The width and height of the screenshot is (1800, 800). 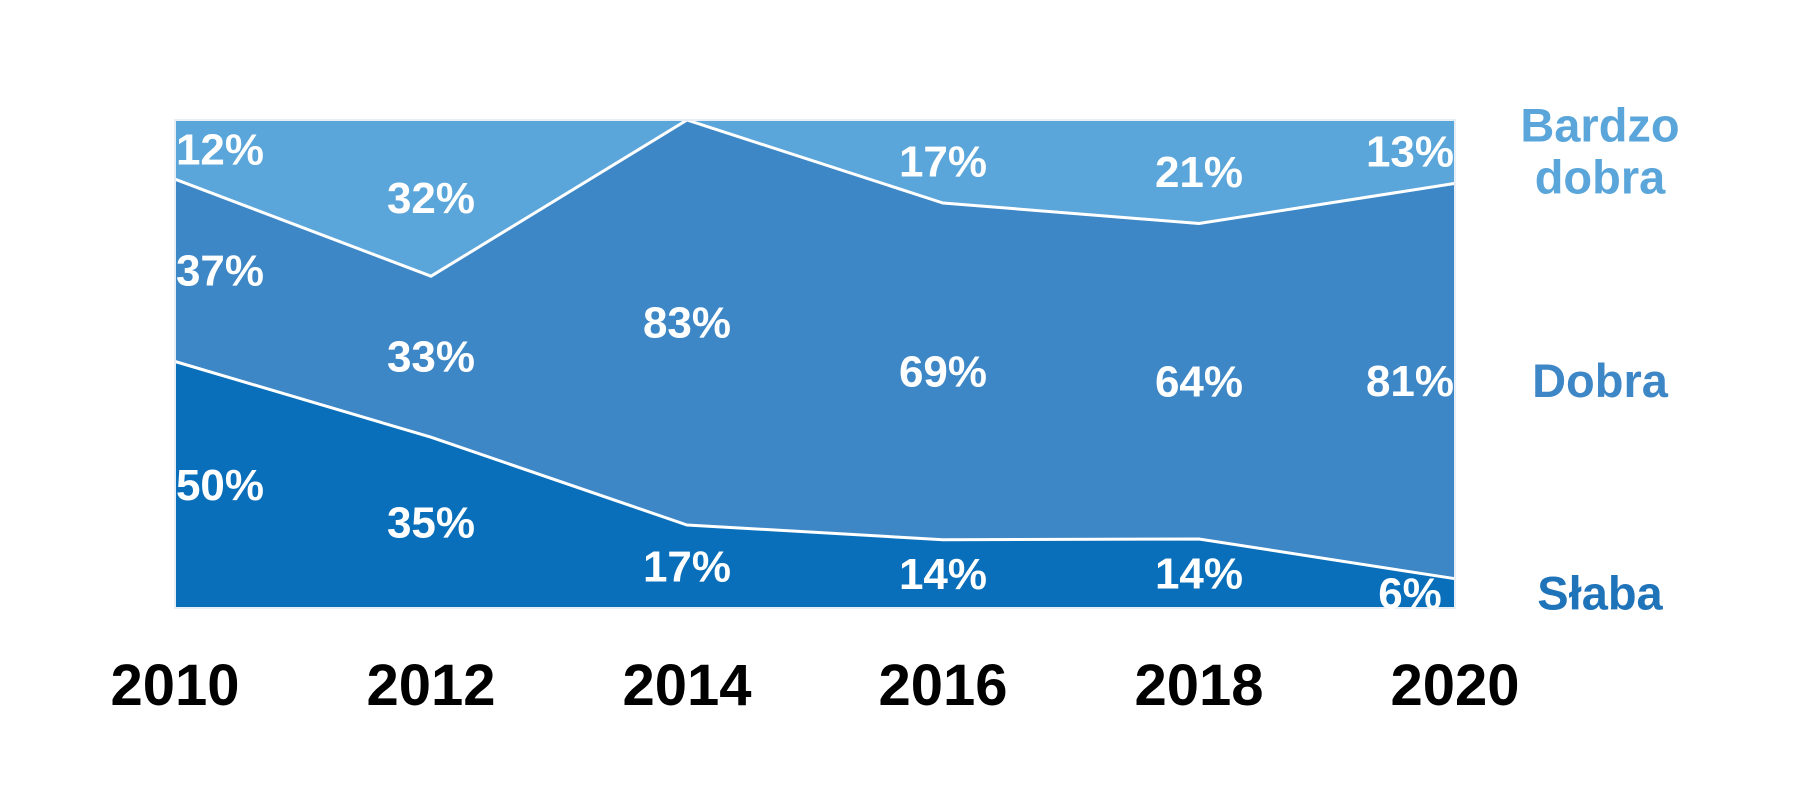 I want to click on x-tick-label: 2014, so click(x=686, y=685).